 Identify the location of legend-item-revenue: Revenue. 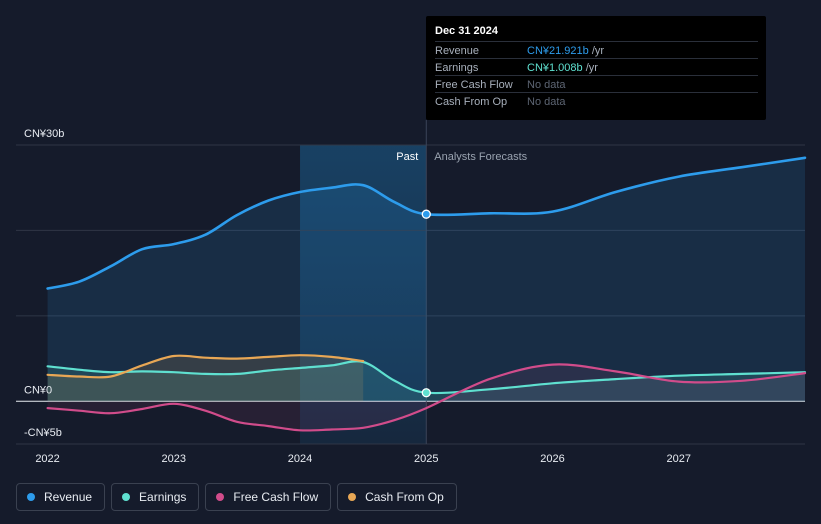
(61, 497).